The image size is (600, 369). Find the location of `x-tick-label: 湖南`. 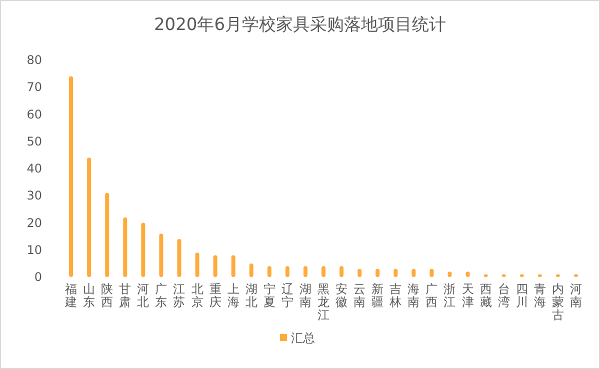

x-tick-label: 湖南 is located at coordinates (305, 295).